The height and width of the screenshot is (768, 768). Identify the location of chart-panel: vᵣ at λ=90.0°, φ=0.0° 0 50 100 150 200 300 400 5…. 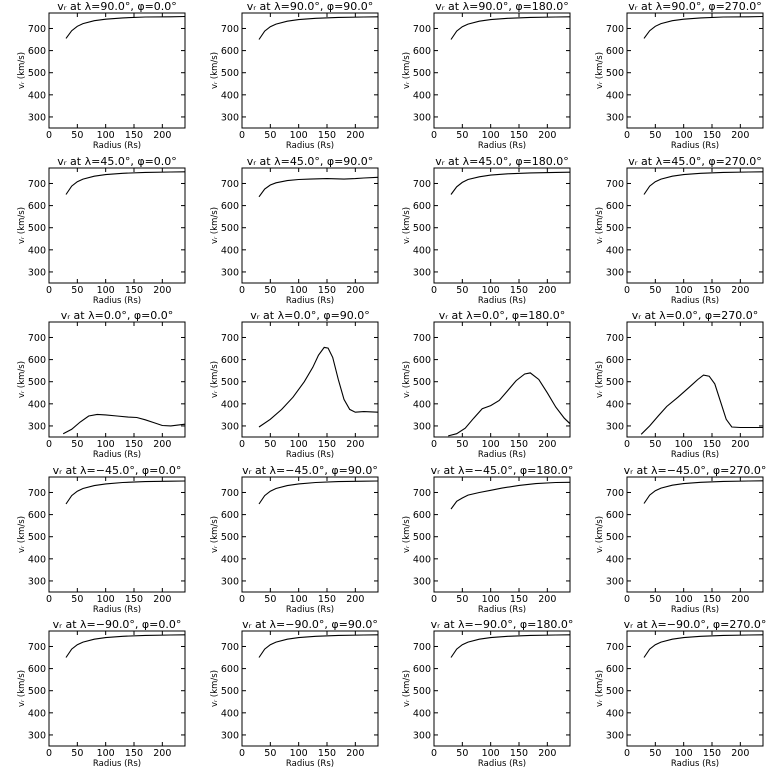
(101, 75).